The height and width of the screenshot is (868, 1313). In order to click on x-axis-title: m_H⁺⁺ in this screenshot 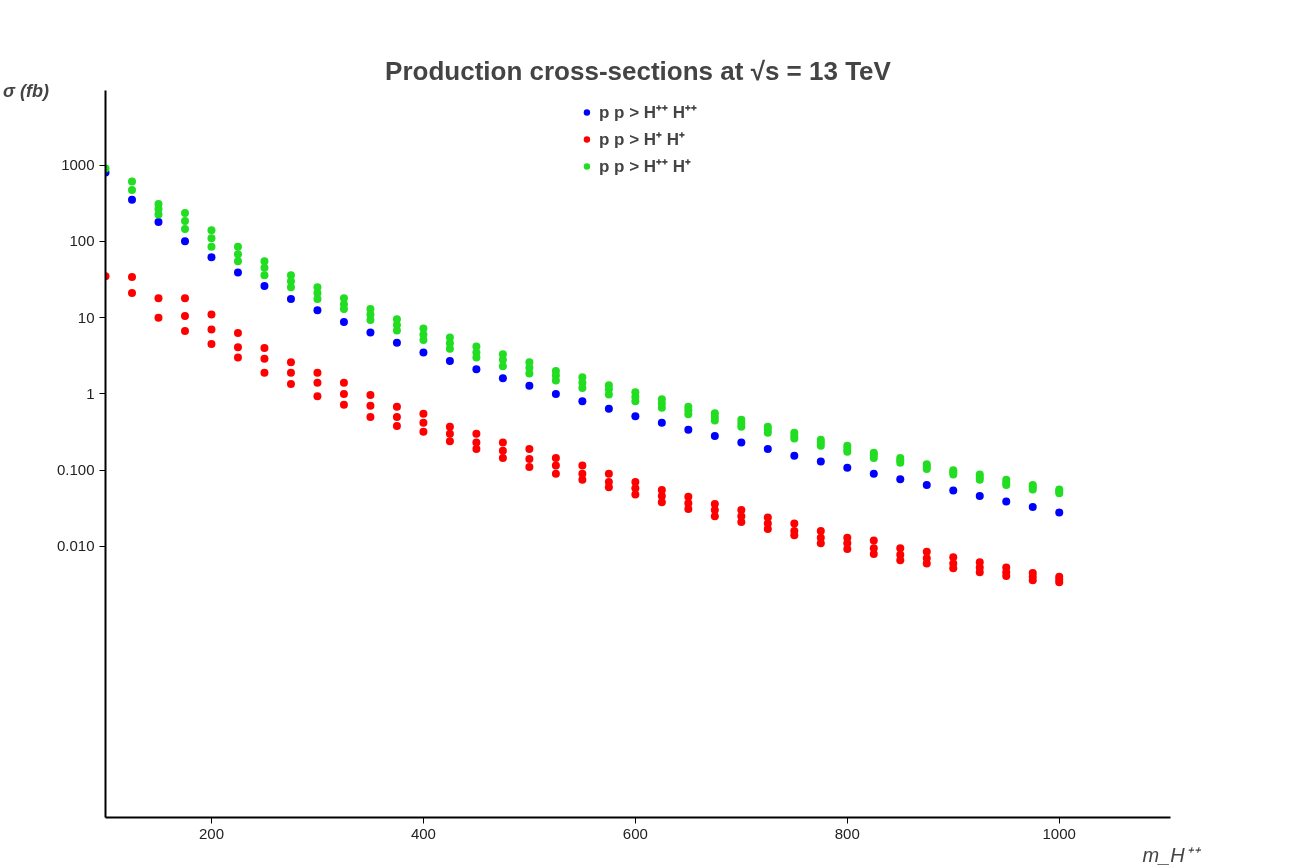, I will do `click(1172, 854)`.